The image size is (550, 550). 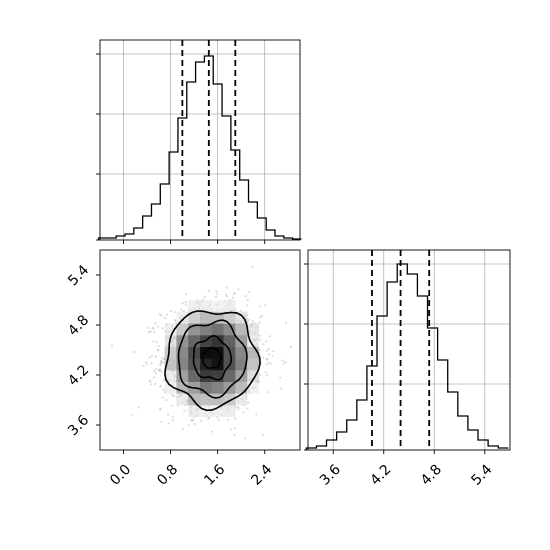 What do you see at coordinates (407, 356) in the screenshot?
I see `histogram-step` at bounding box center [407, 356].